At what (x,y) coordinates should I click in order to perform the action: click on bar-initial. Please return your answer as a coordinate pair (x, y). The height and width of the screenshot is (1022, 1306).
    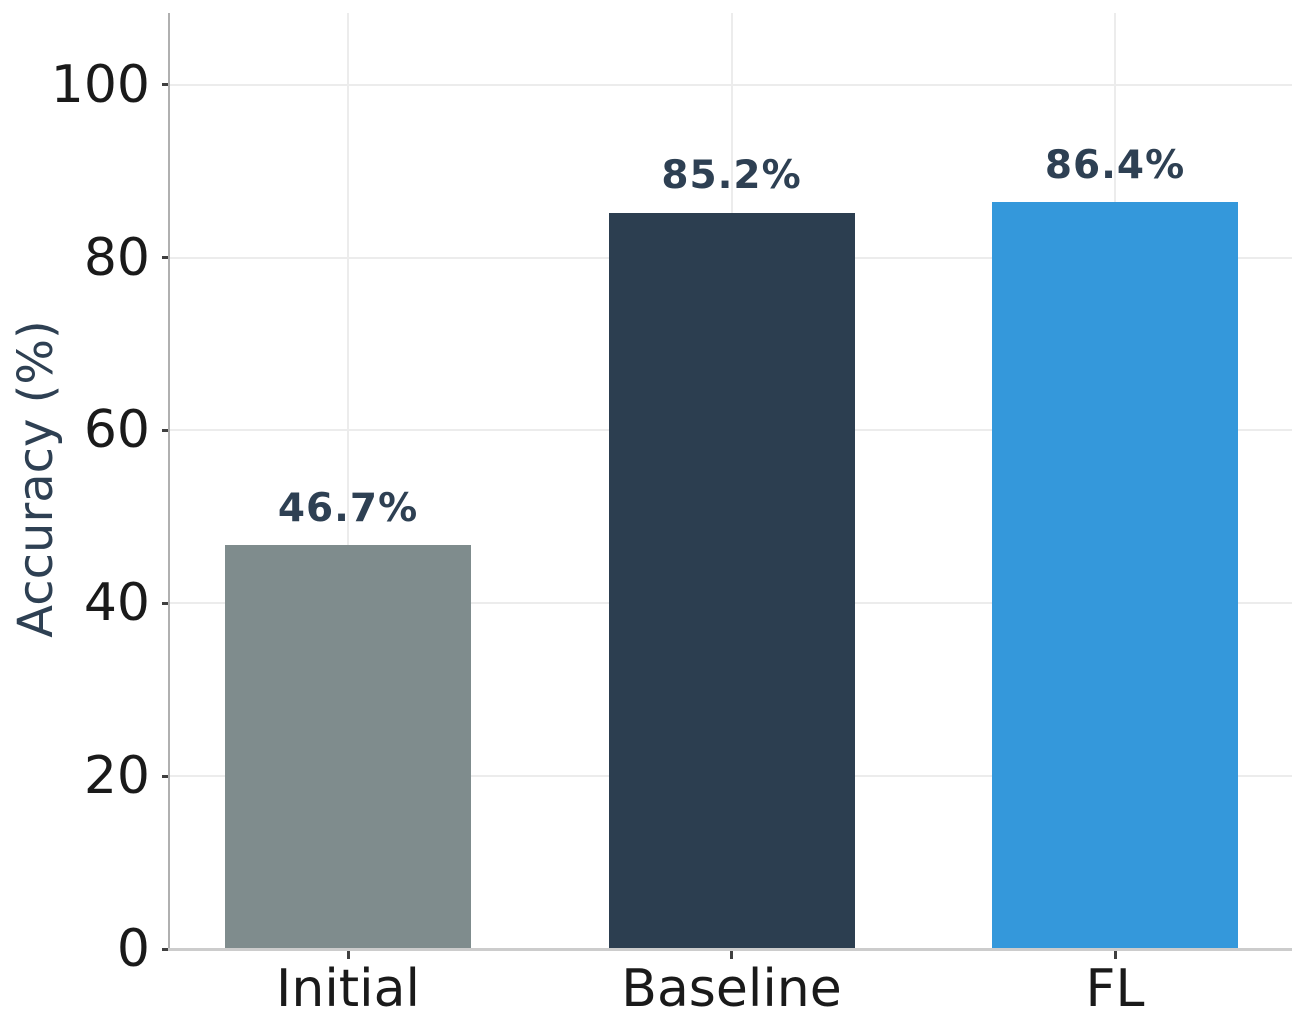
    Looking at the image, I should click on (348, 747).